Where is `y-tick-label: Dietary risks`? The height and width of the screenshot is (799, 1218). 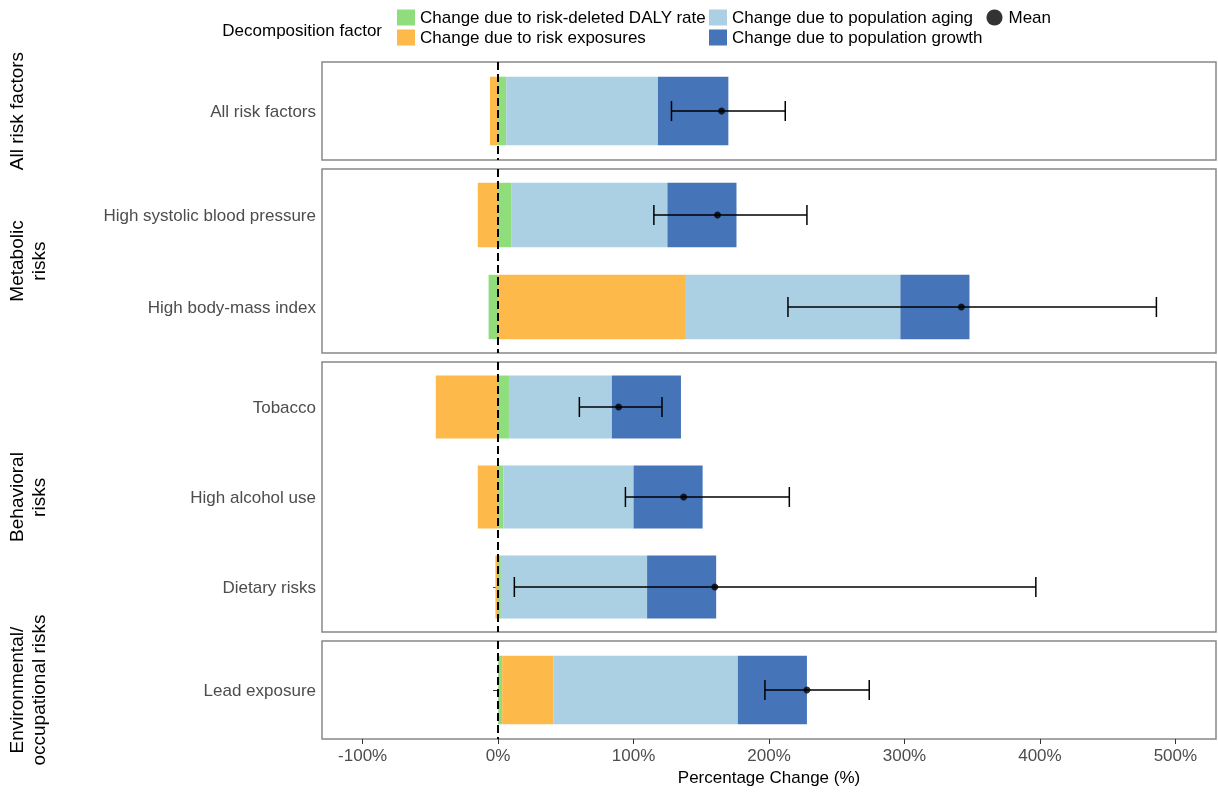
y-tick-label: Dietary risks is located at coordinates (269, 587).